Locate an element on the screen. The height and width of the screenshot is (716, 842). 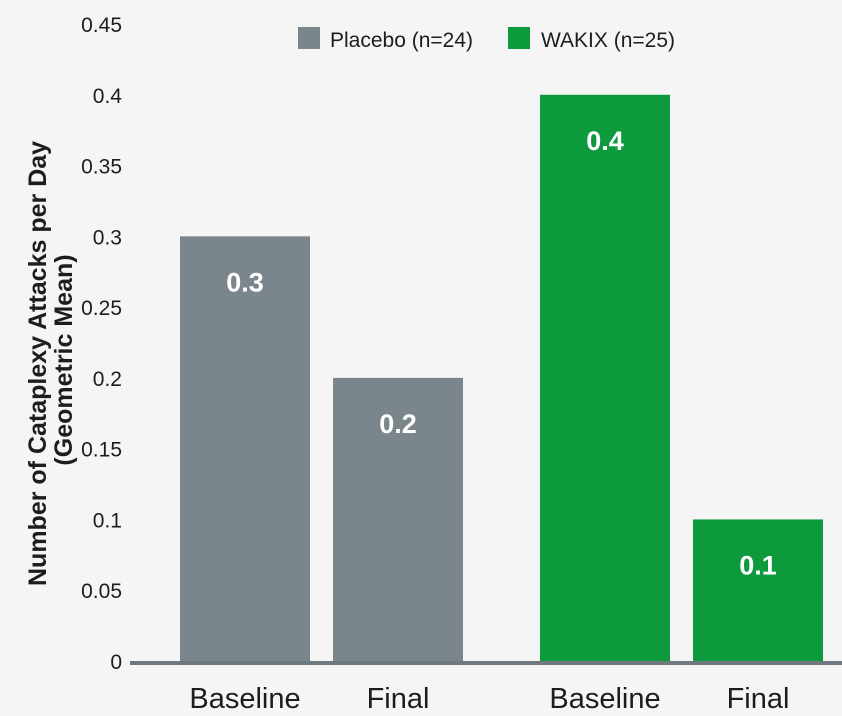
y-tick-label: 0.4 is located at coordinates (108, 96).